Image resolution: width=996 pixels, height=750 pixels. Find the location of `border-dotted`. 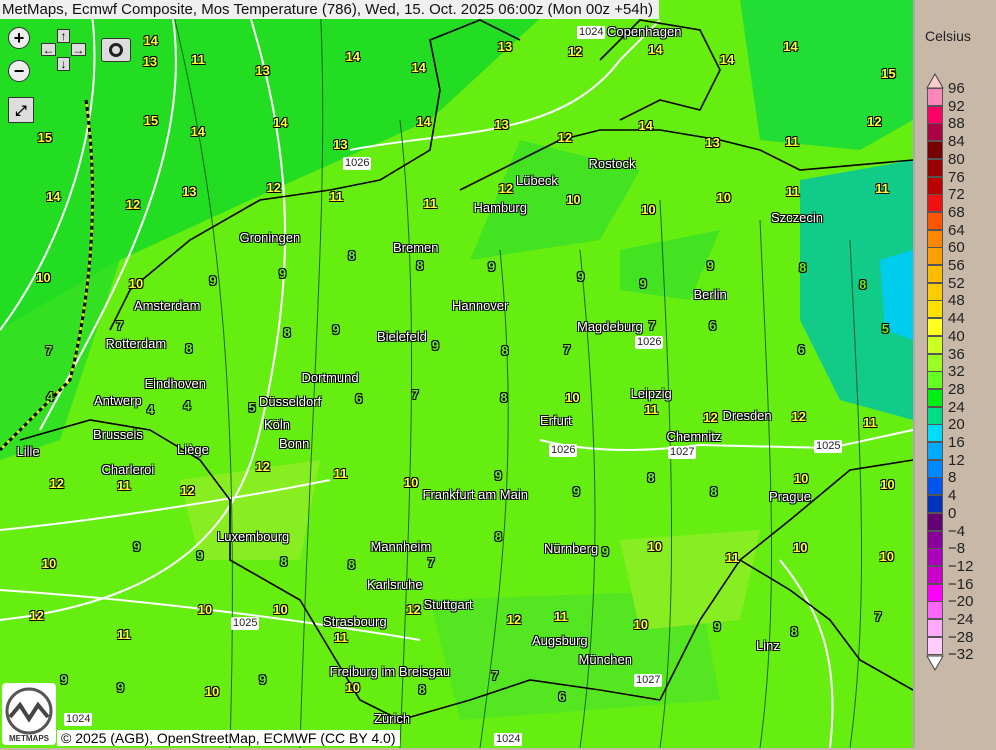

border-dotted is located at coordinates (47, 275).